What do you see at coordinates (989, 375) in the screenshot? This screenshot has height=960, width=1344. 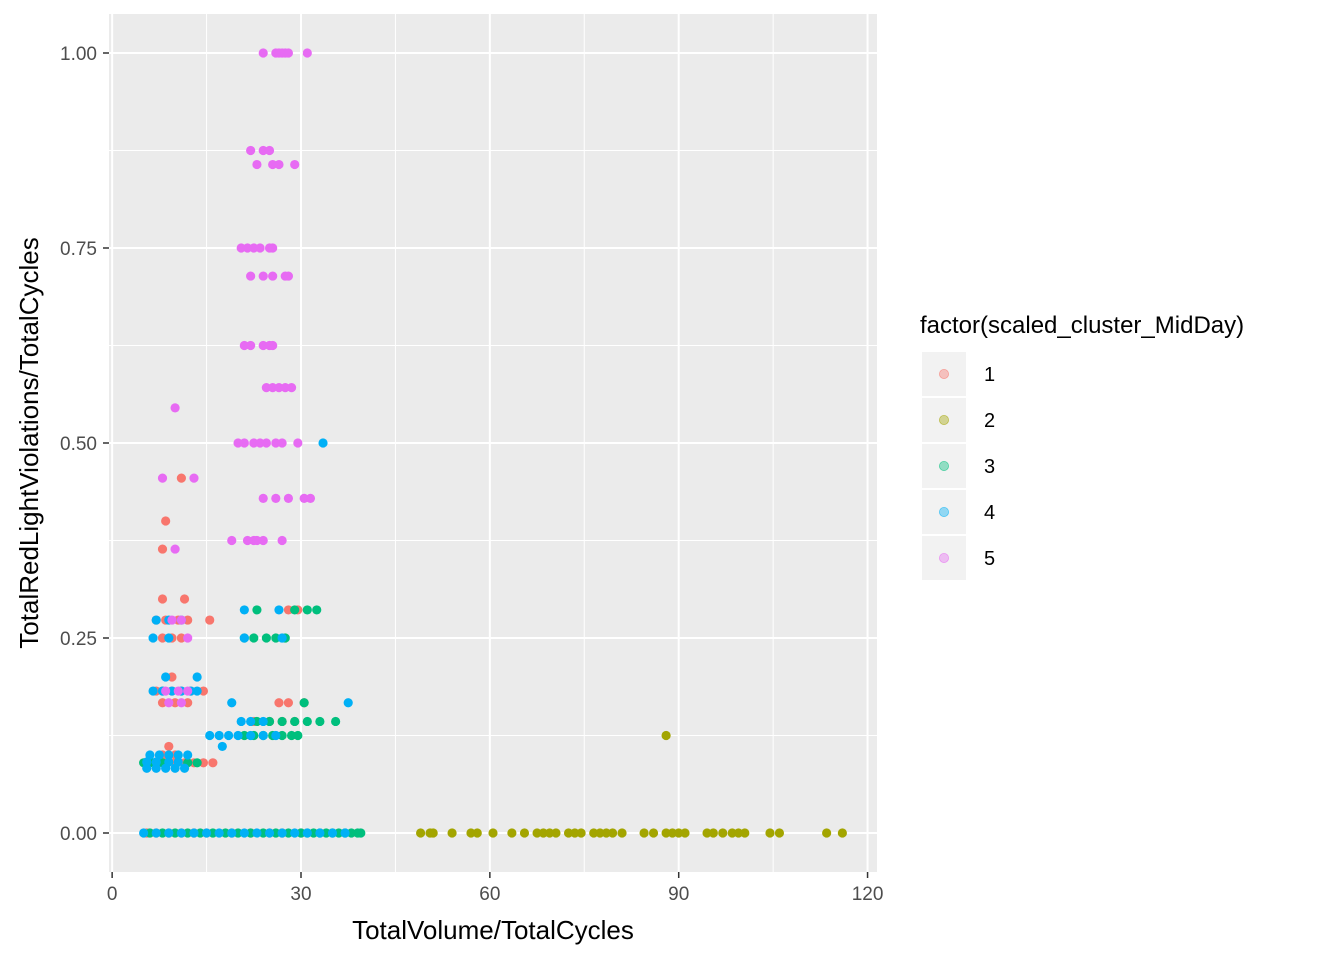 I see `legend-label-1: 1` at bounding box center [989, 375].